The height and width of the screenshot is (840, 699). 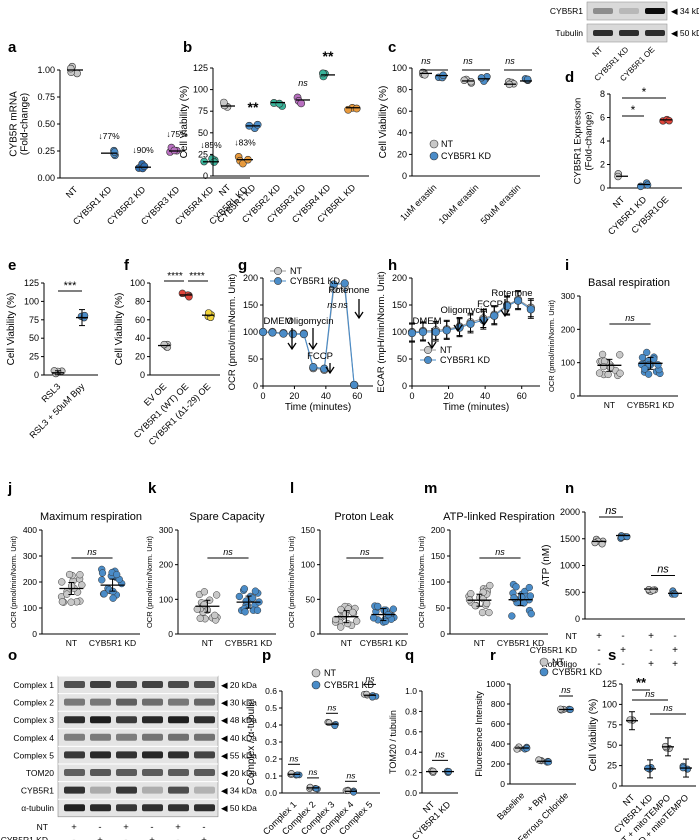 I want to click on panel-letter: f, so click(x=127, y=265).